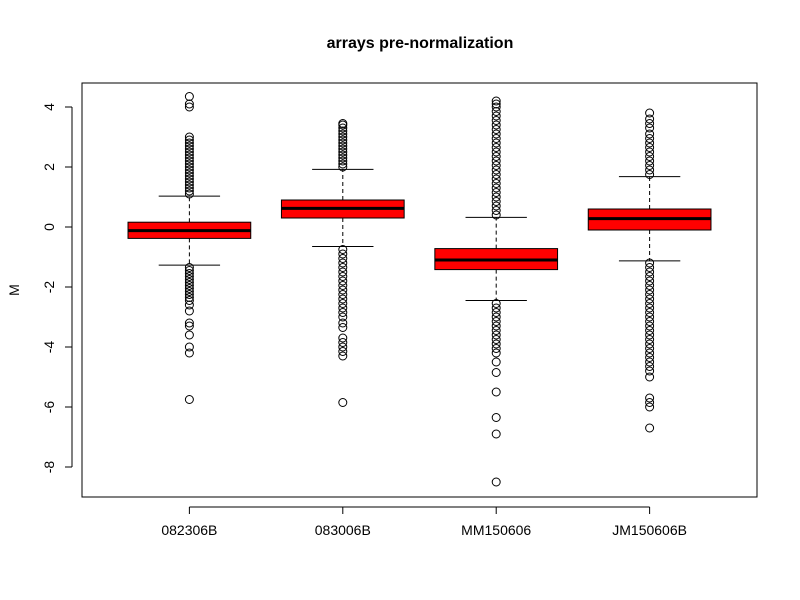  Describe the element at coordinates (496, 530) in the screenshot. I see `x-tick-label: MM150606` at that location.